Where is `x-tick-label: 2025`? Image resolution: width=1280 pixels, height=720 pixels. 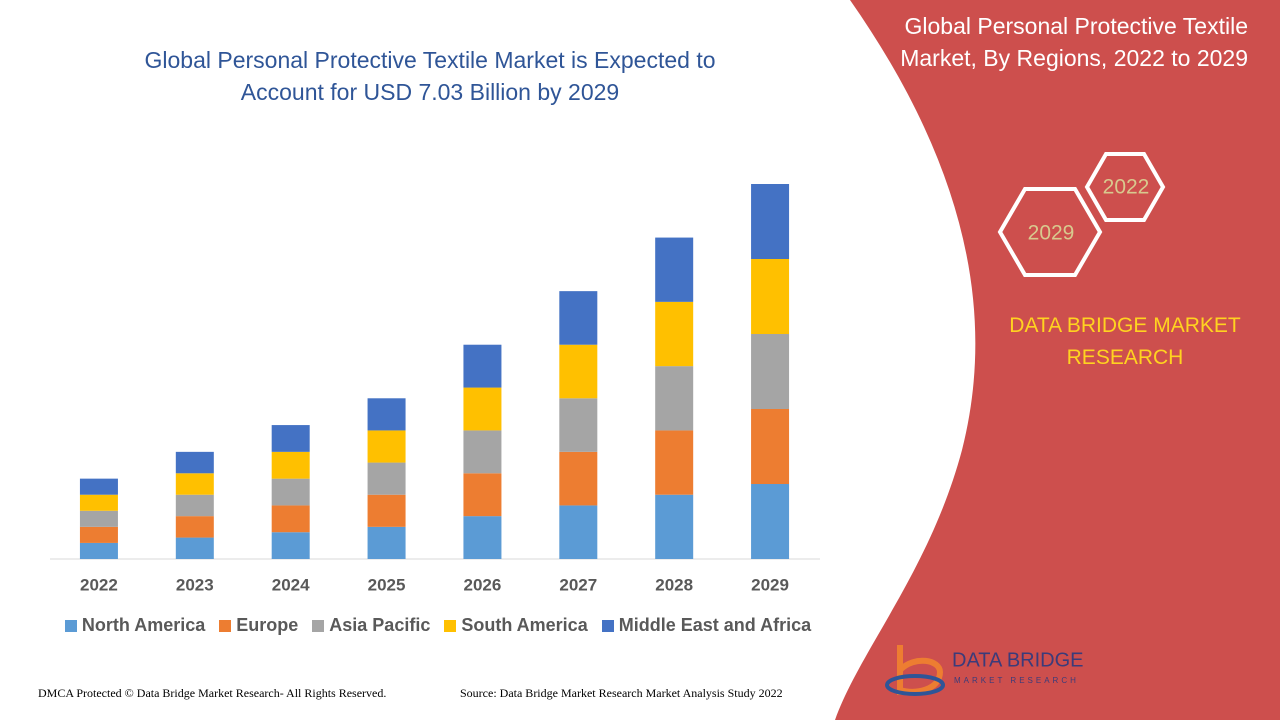
x-tick-label: 2025 is located at coordinates (387, 584).